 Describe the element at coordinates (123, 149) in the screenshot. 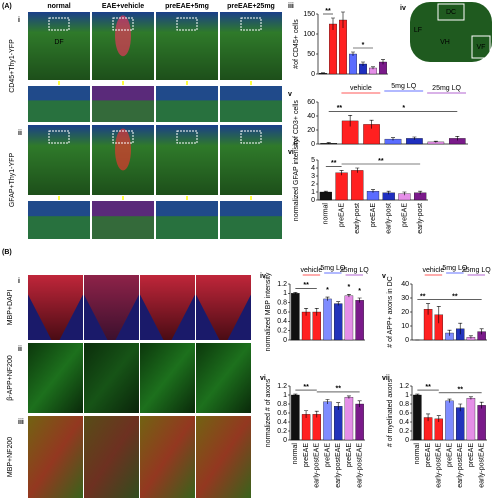

I see `lesion` at that location.